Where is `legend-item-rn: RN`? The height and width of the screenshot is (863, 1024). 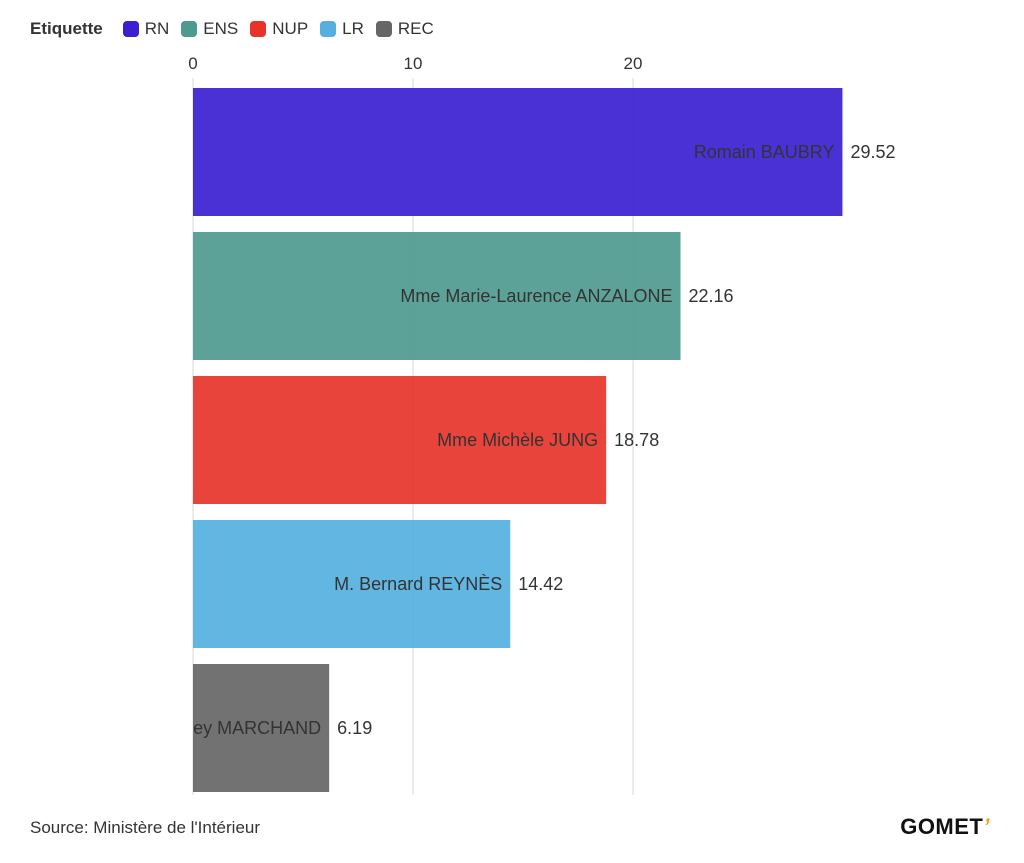 legend-item-rn: RN is located at coordinates (146, 29).